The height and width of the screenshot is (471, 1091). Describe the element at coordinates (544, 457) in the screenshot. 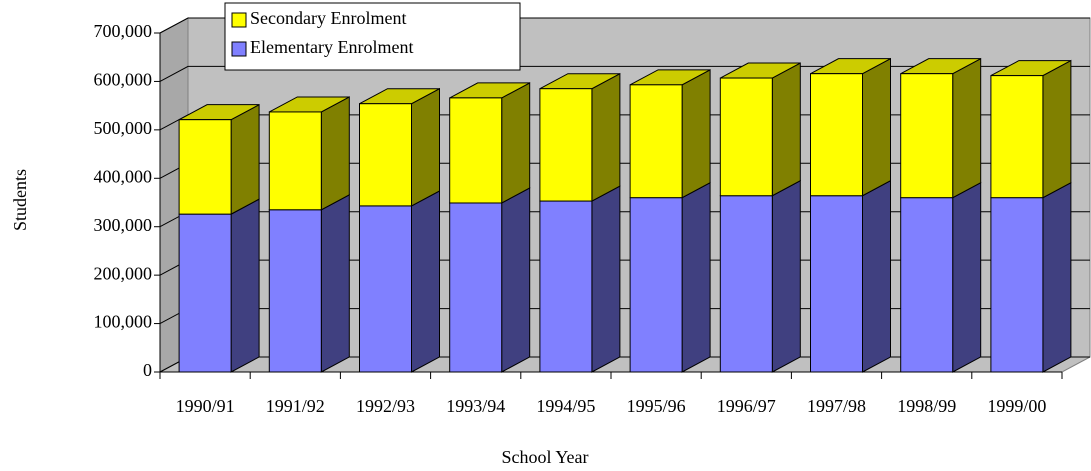

I see `x-axis-label: School Year` at that location.